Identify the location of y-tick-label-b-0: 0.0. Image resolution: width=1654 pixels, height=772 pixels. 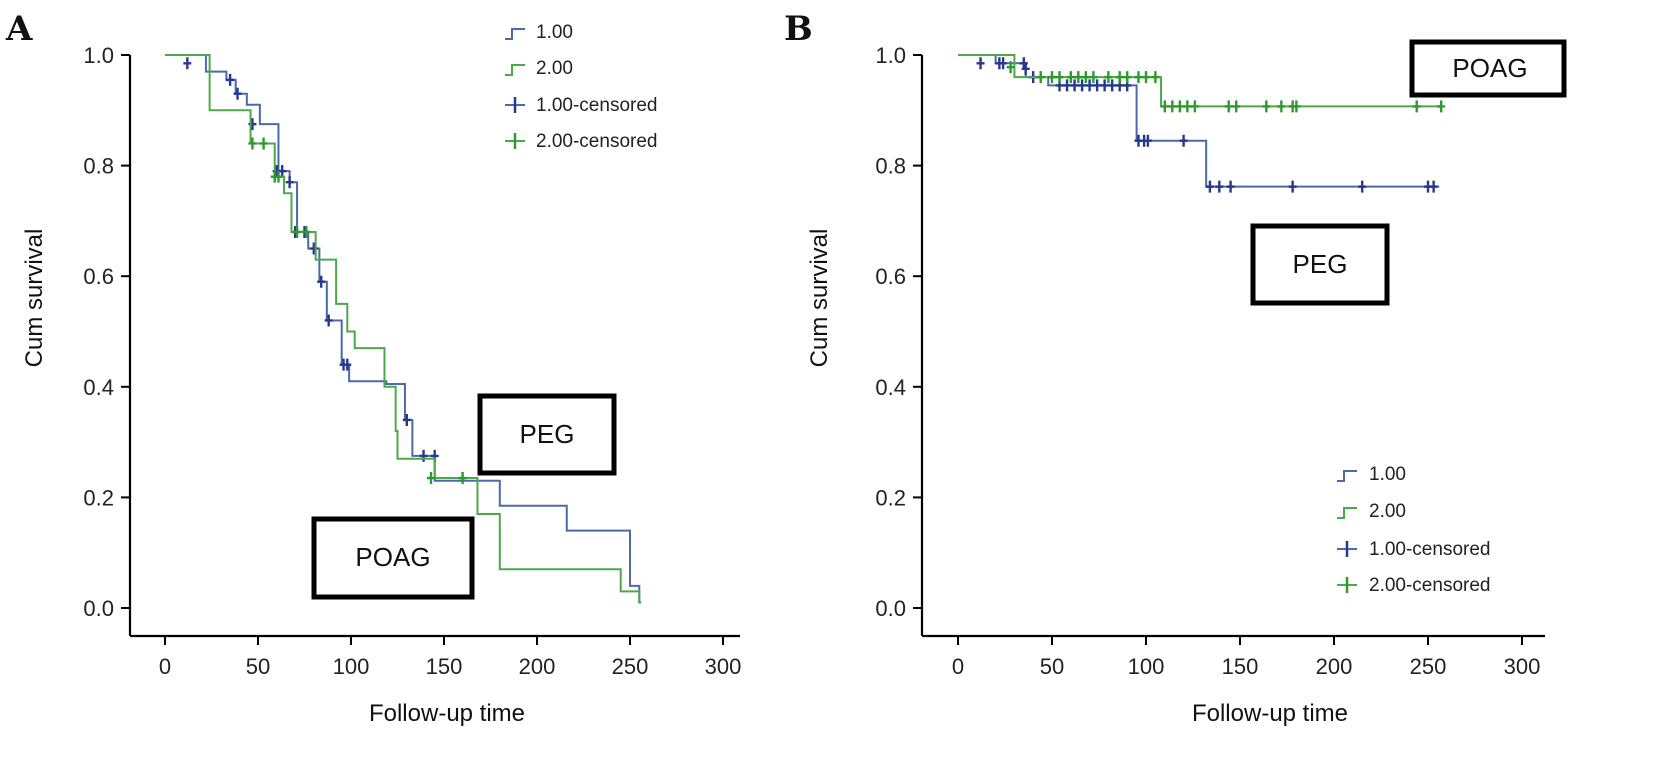
(890, 608).